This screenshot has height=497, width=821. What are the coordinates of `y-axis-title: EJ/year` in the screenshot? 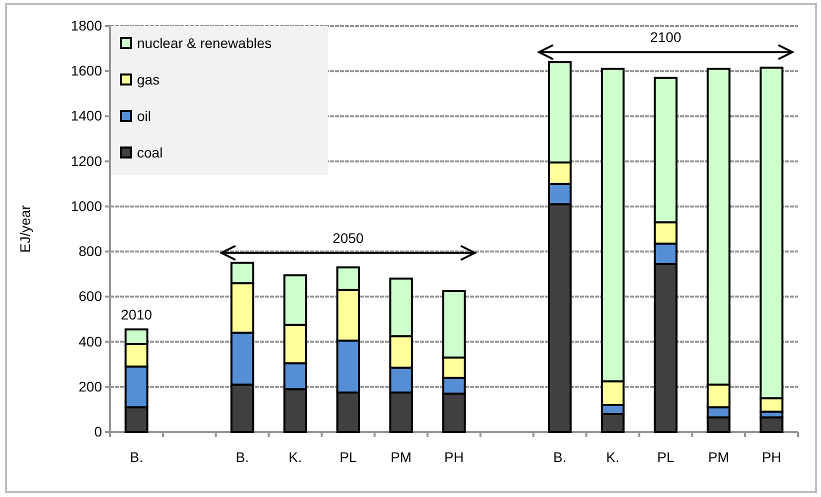 It's located at (25, 228).